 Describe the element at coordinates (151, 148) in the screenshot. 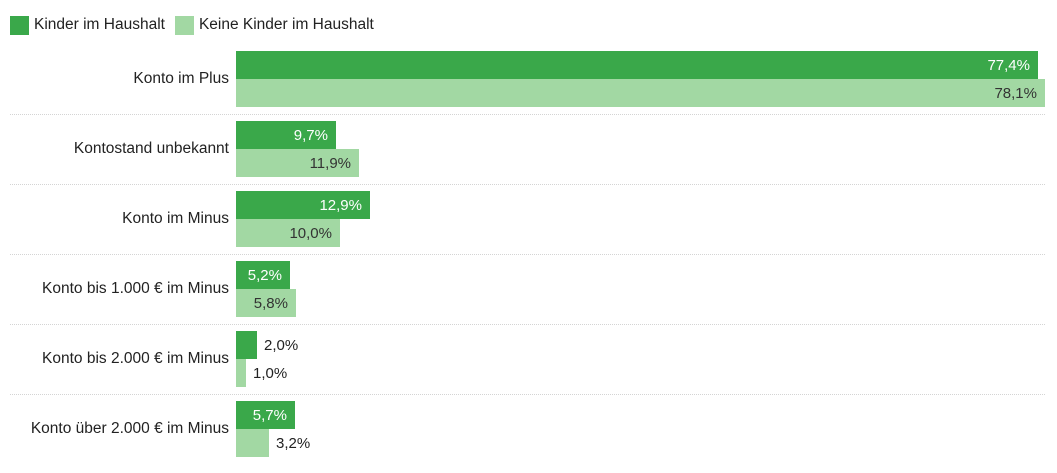

I see `category-label: Kontostand unbekannt` at that location.